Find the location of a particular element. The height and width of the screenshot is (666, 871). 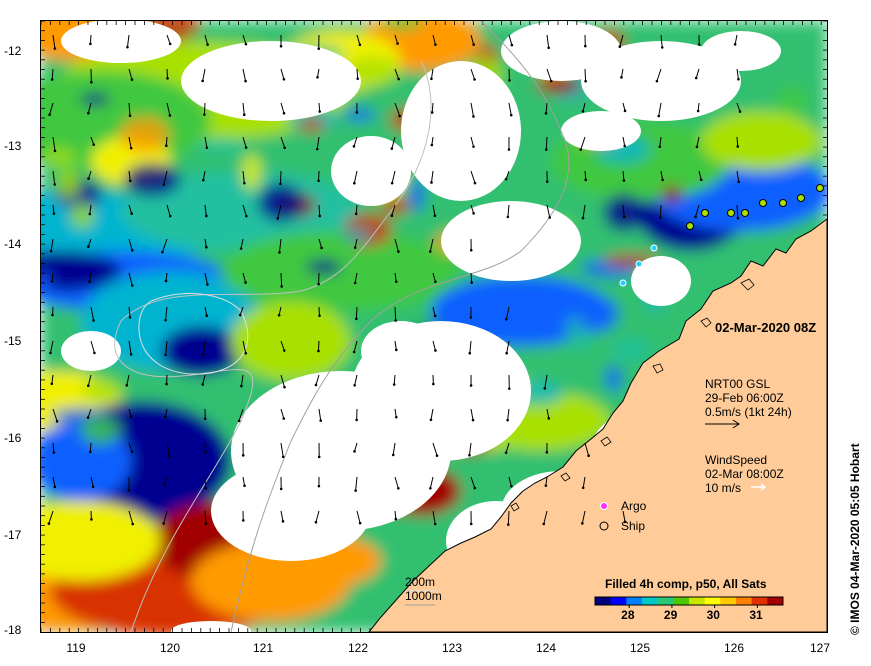

ship-position is located at coordinates (801, 198).